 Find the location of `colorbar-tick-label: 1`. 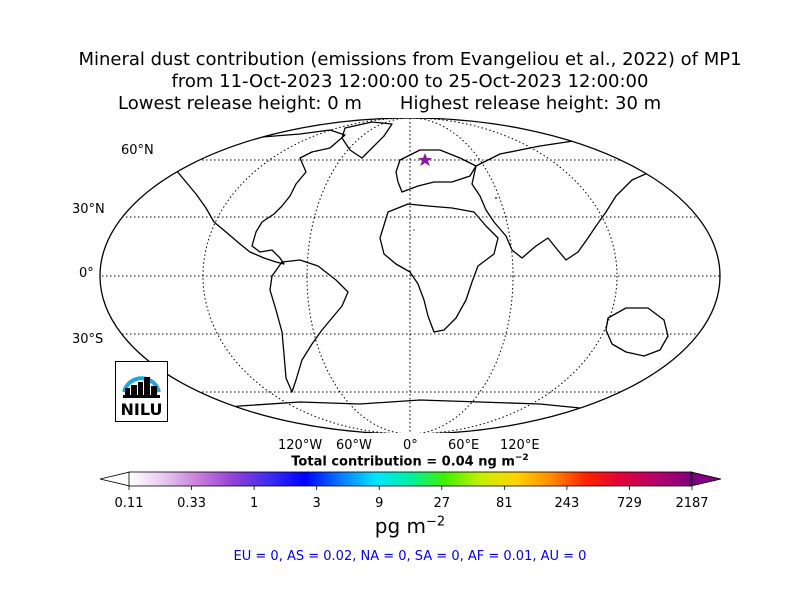

colorbar-tick-label: 1 is located at coordinates (254, 503).